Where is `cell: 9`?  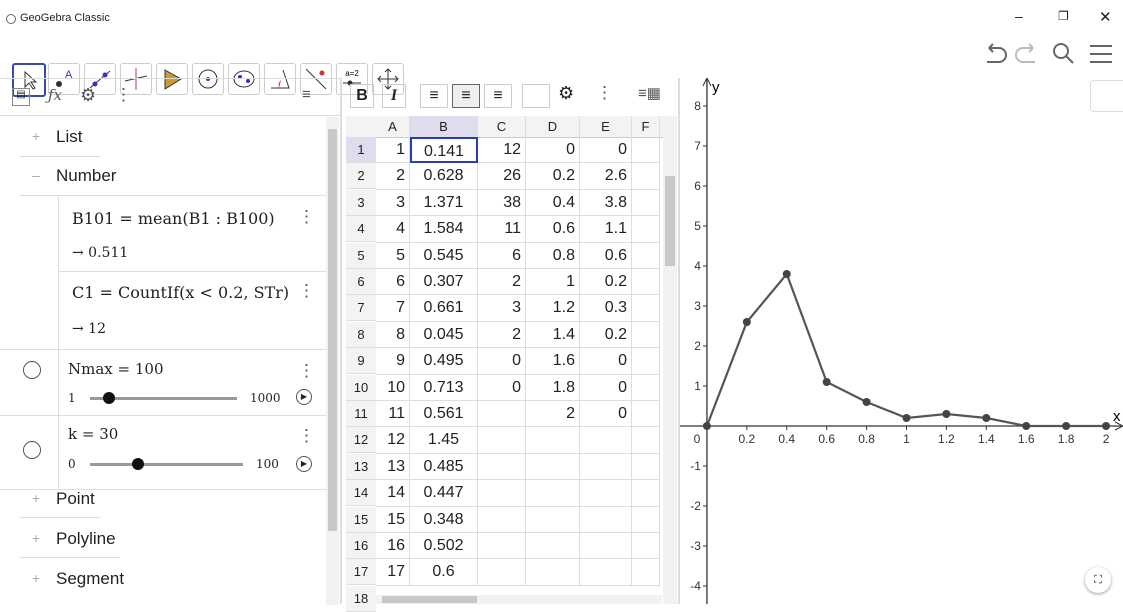 cell: 9 is located at coordinates (393, 361).